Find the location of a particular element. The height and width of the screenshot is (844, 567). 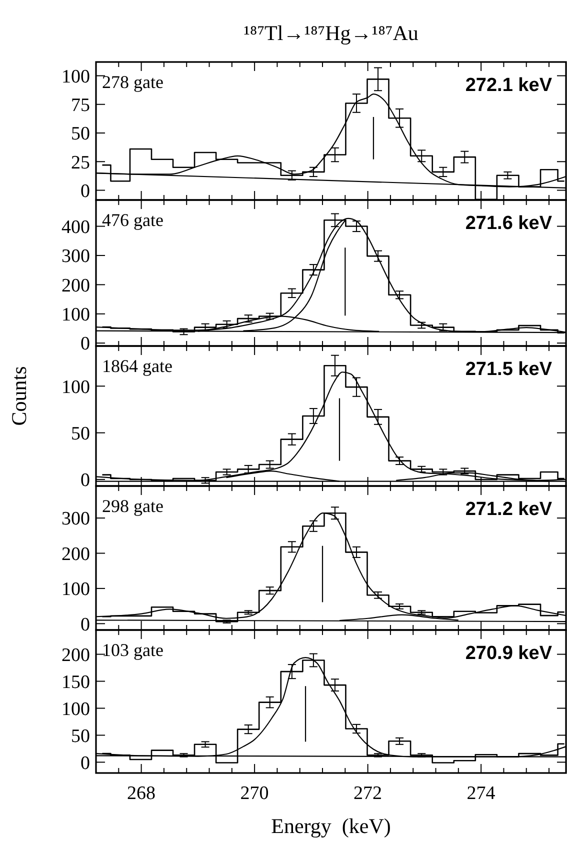

chart-title: ¹⁸⁷Tl→¹⁸⁷Hg→¹⁸⁷Au is located at coordinates (331, 33).